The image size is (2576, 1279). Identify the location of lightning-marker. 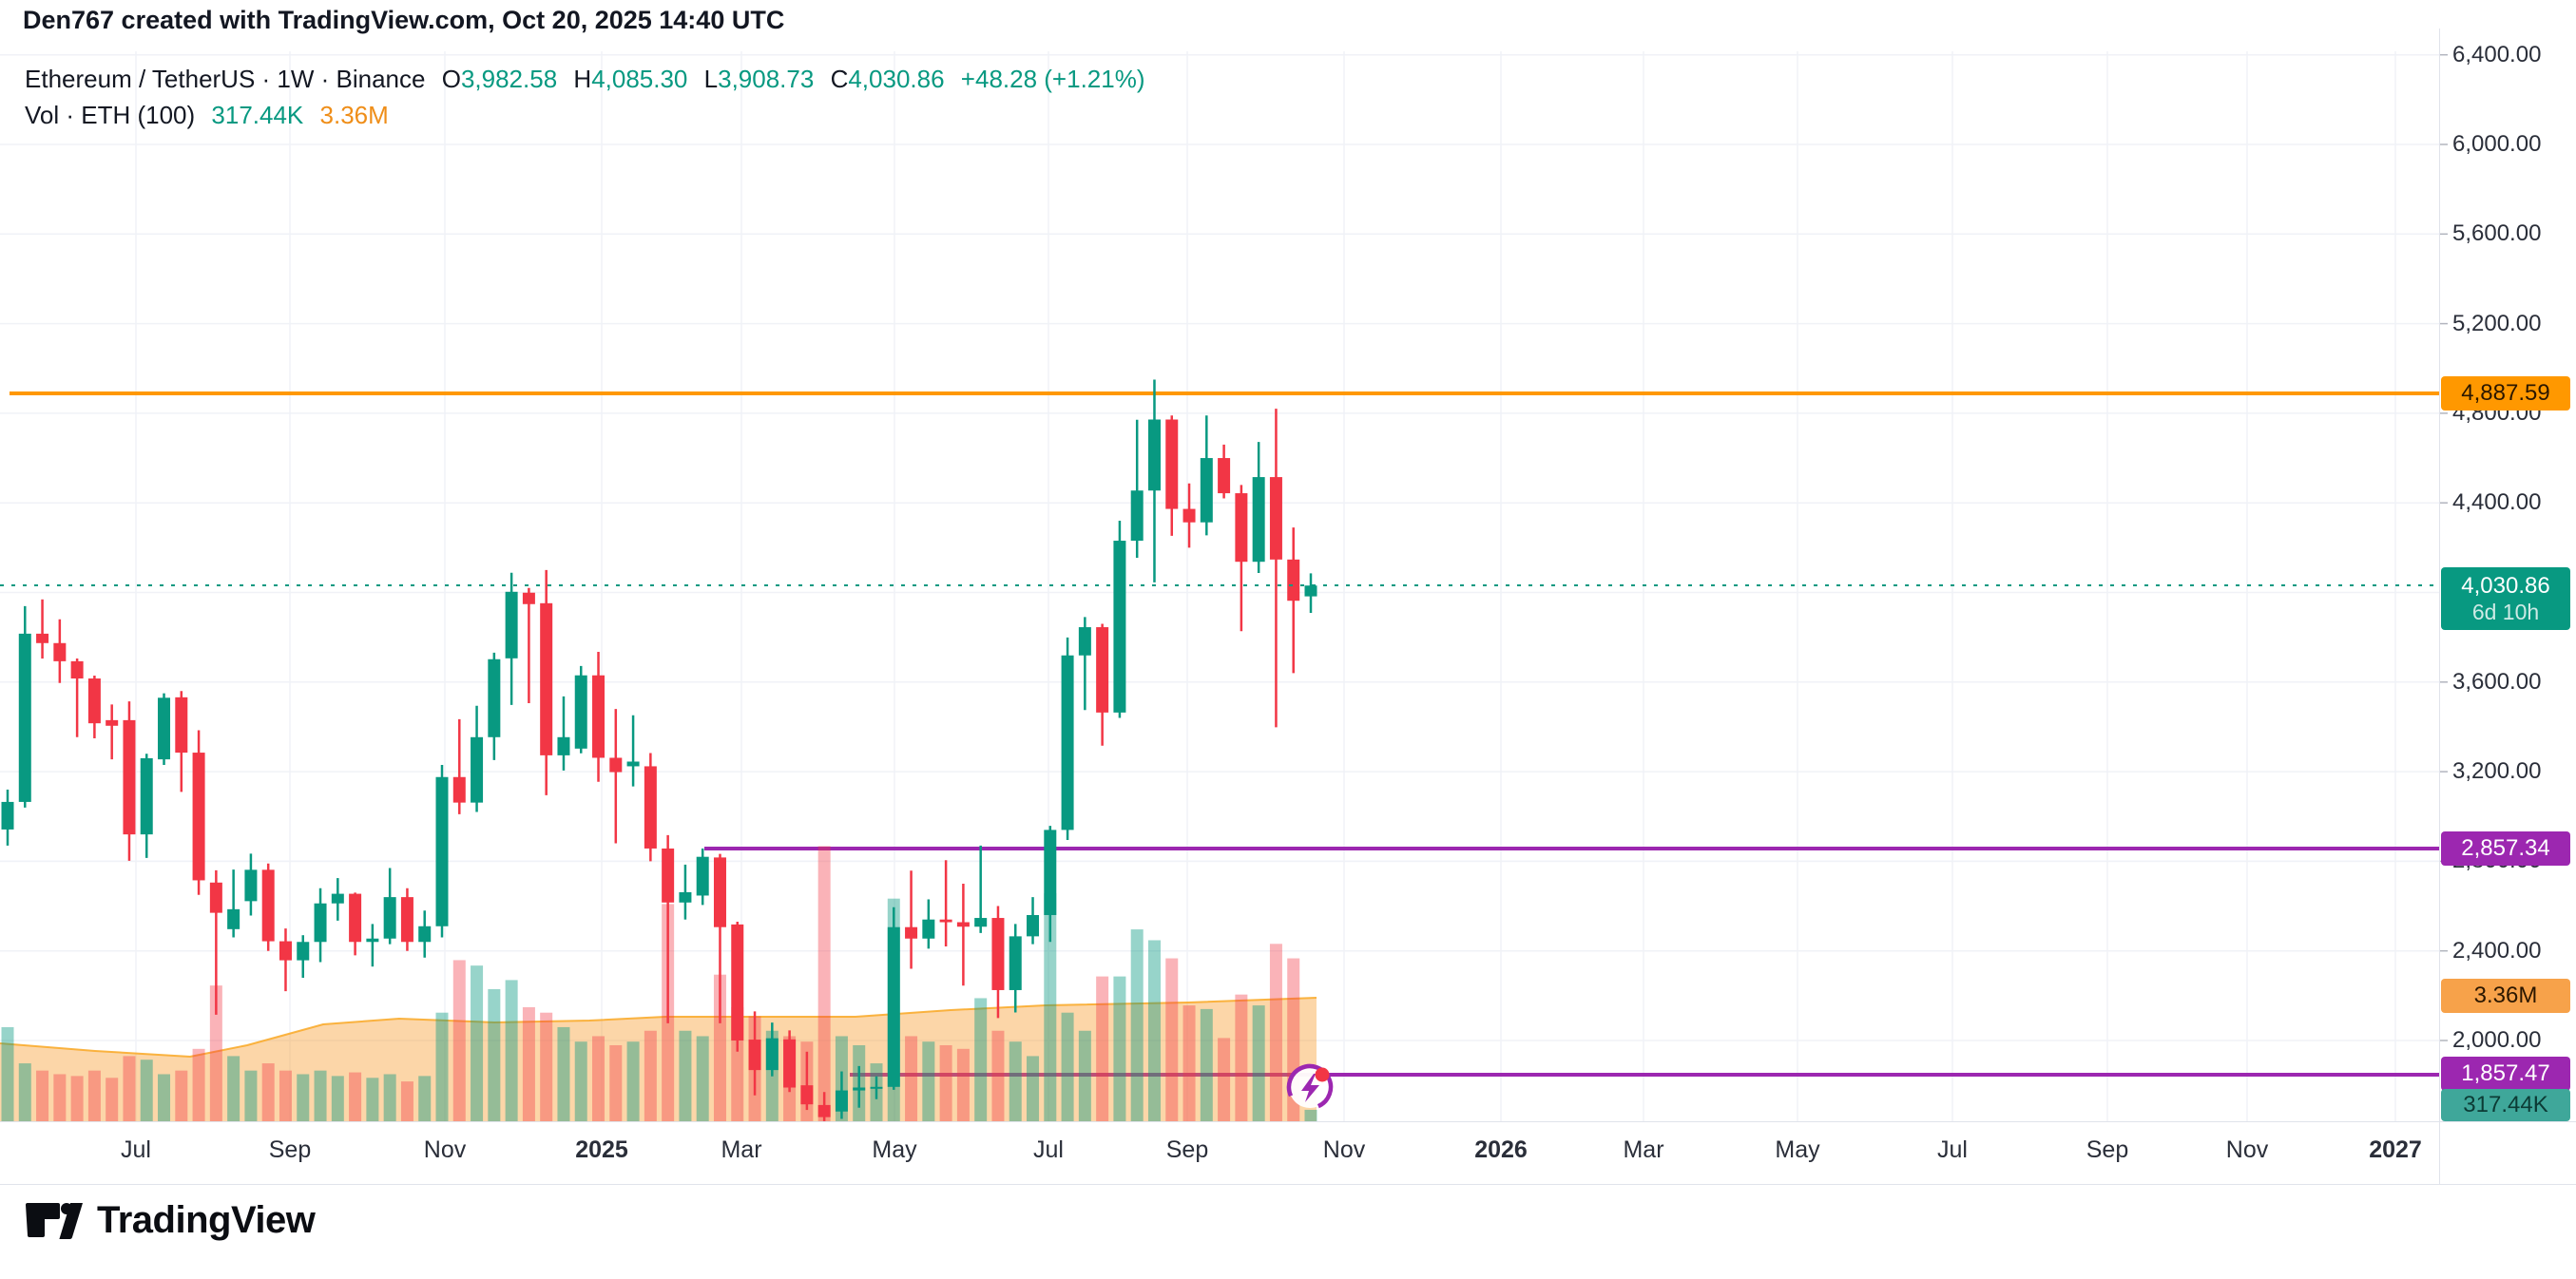
(1309, 1087).